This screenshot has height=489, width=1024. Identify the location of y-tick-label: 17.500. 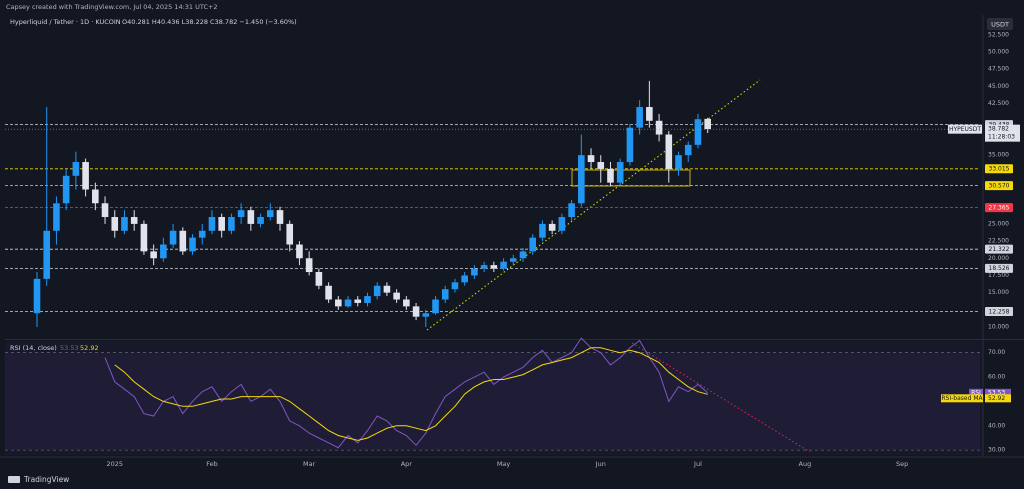
(998, 275).